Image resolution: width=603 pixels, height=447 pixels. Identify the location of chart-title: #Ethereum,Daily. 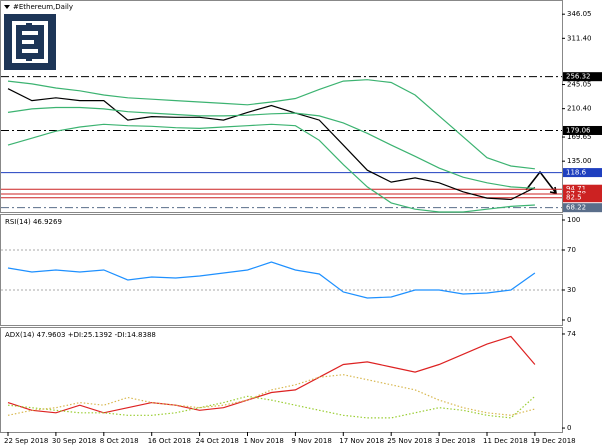
(43, 7).